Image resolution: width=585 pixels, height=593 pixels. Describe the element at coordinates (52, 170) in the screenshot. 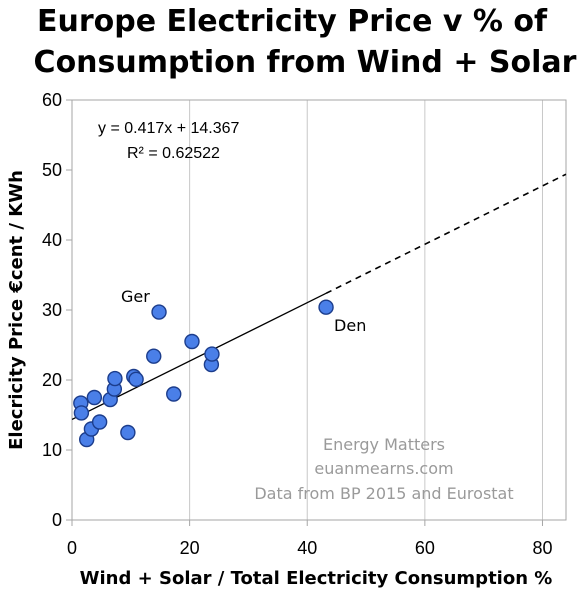

I see `y-tick-label: 50` at that location.